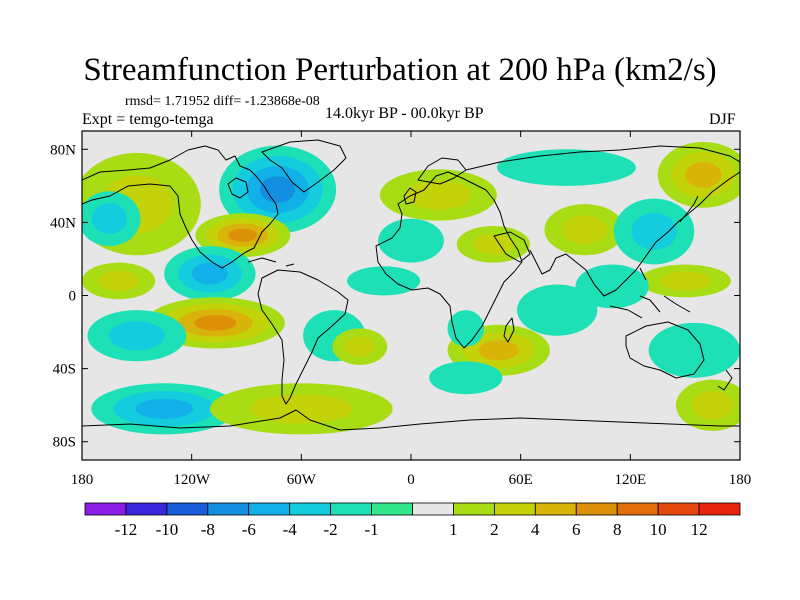 Image resolution: width=800 pixels, height=600 pixels. Describe the element at coordinates (238, 188) in the screenshot. I see `coast-hudson-bay` at that location.